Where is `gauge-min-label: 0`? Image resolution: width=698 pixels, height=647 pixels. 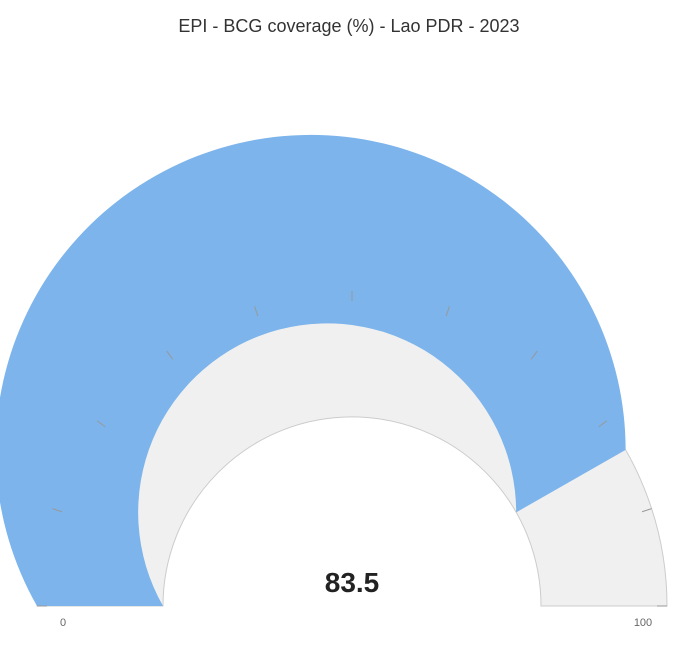
gauge-min-label: 0 is located at coordinates (63, 623).